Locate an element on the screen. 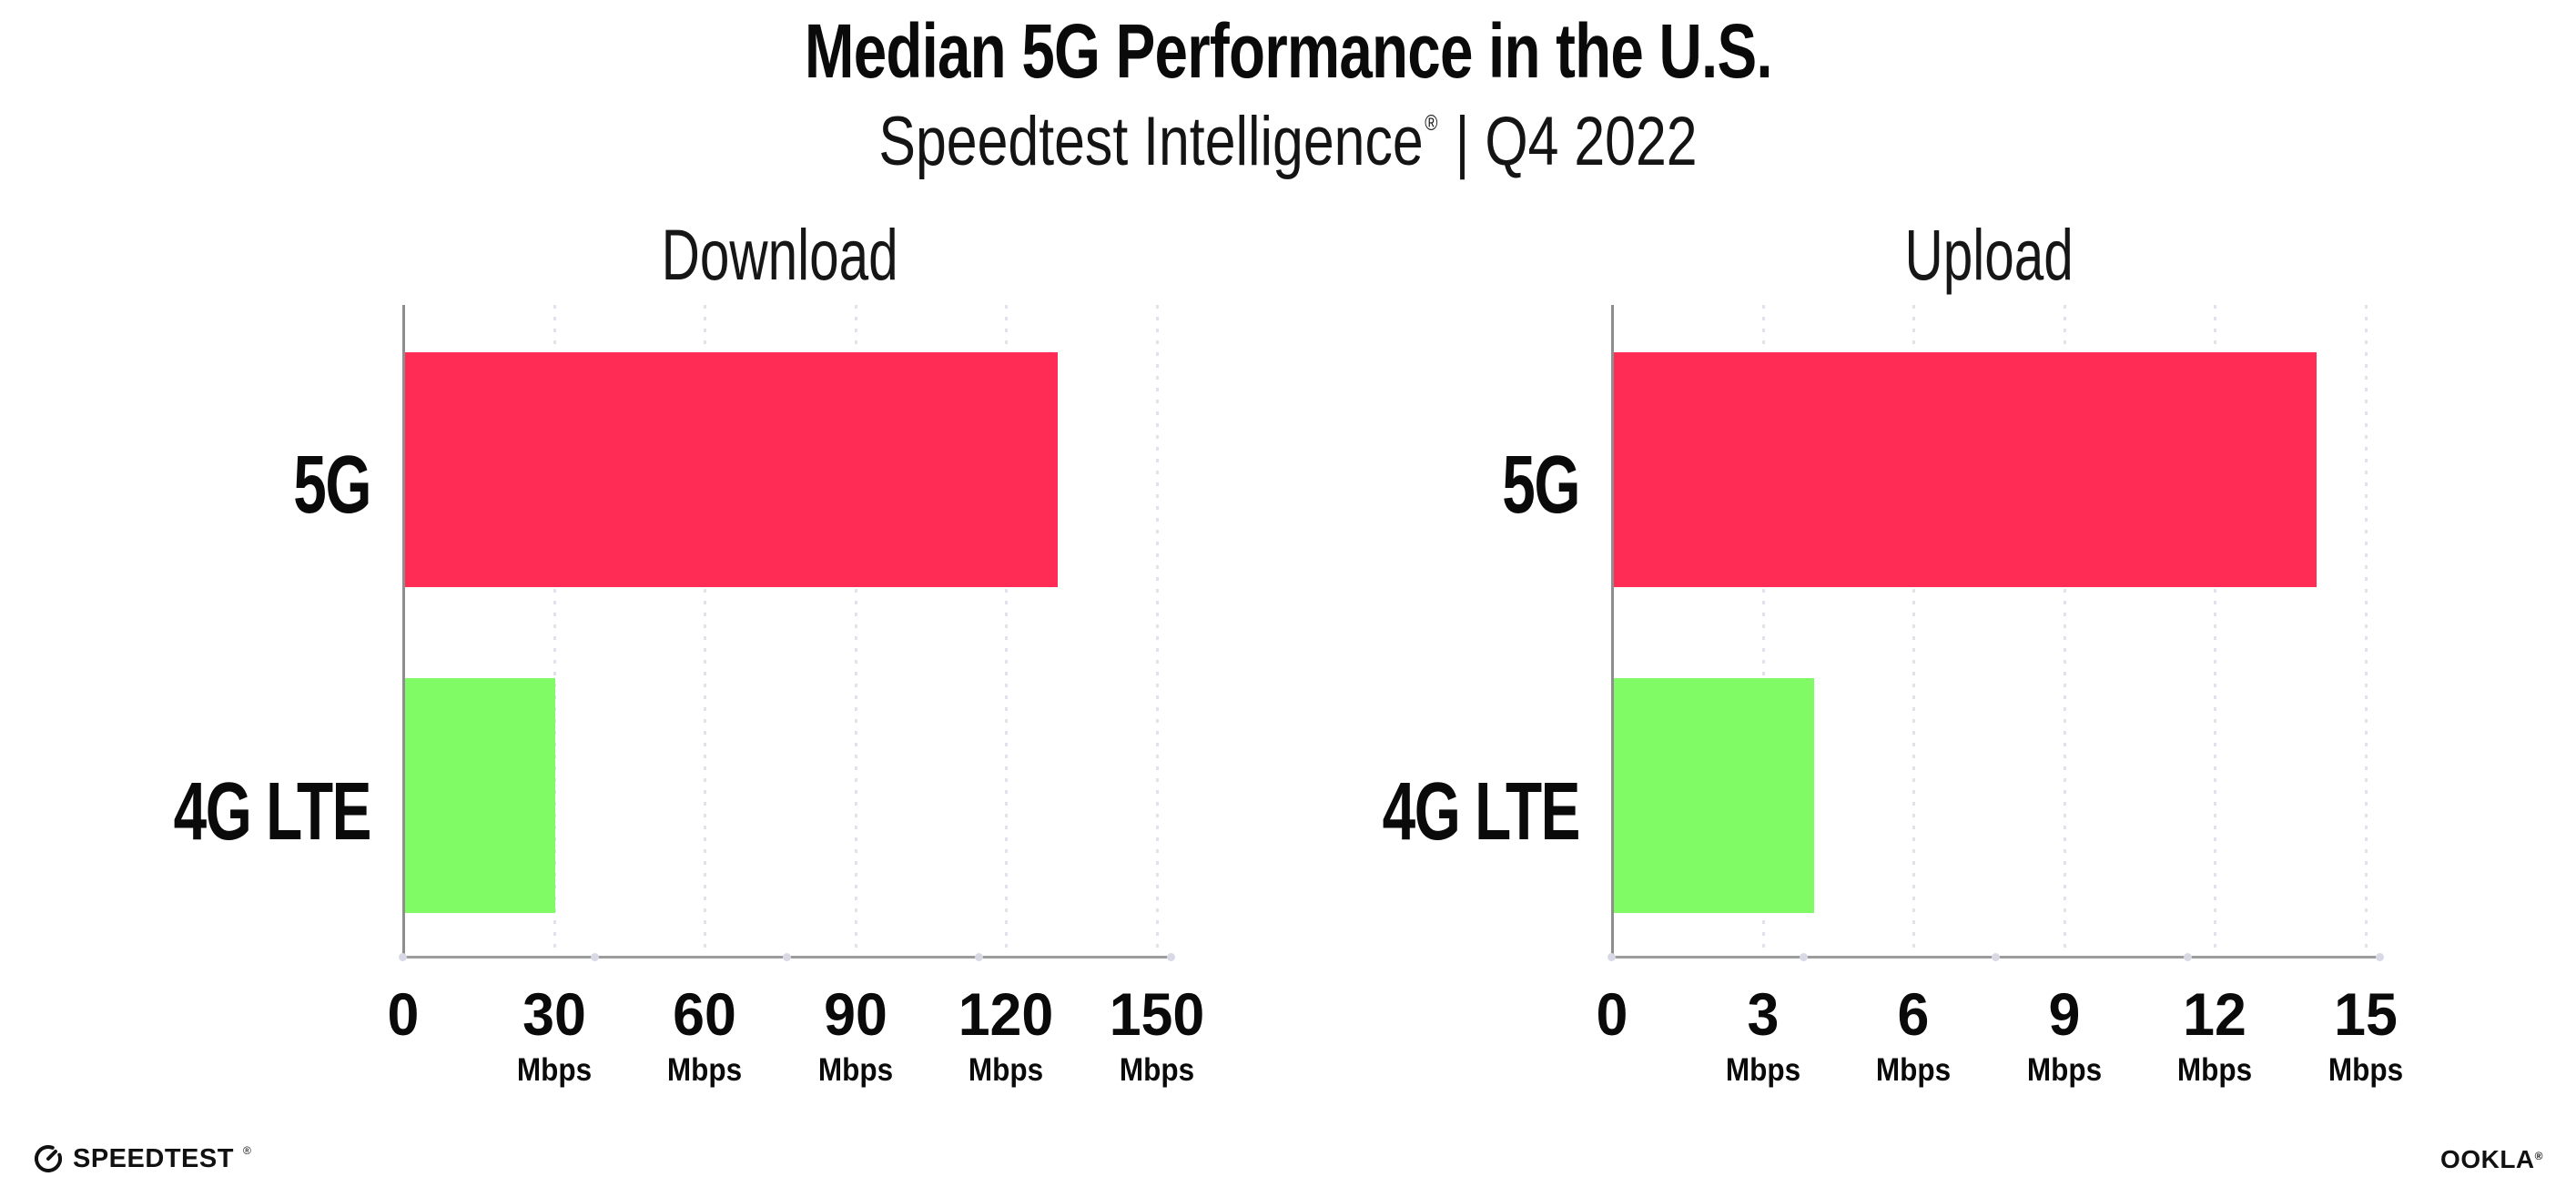  tick-unit-6: Mbps is located at coordinates (1914, 1070).